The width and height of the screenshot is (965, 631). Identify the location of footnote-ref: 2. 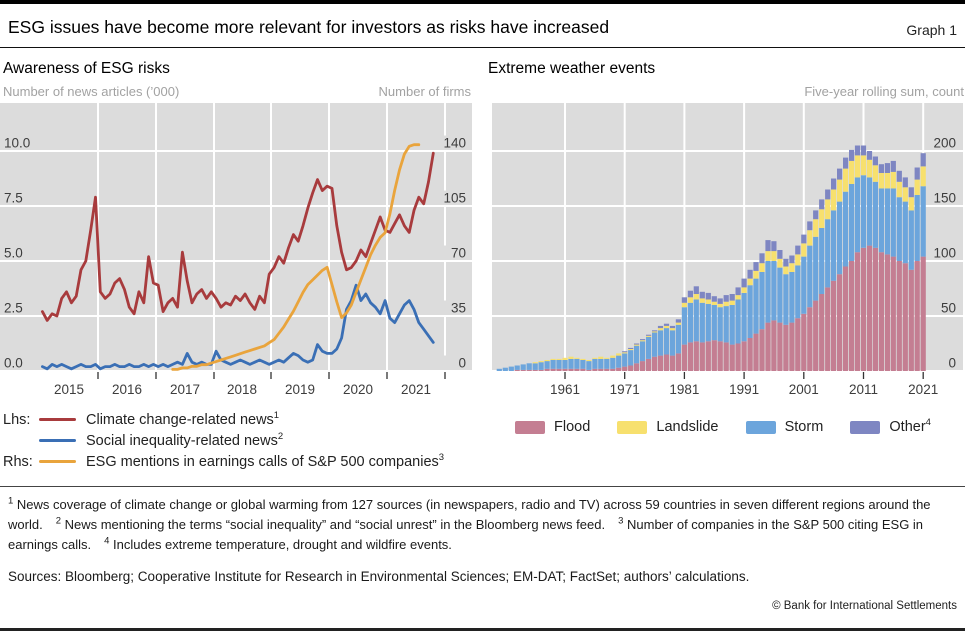
(280, 436).